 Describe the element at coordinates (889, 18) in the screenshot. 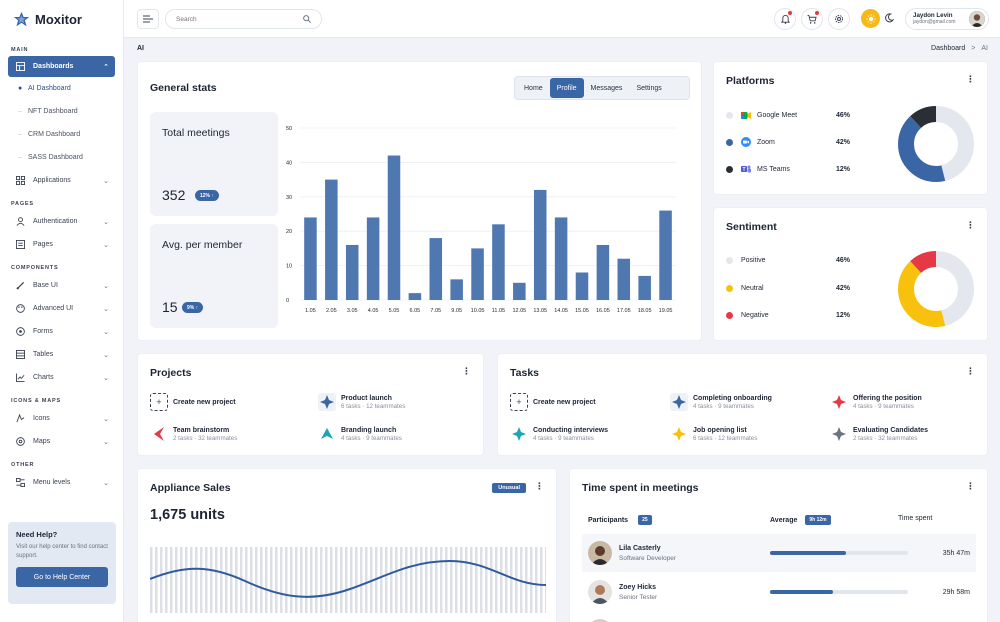

I see `dark-mode-button` at that location.